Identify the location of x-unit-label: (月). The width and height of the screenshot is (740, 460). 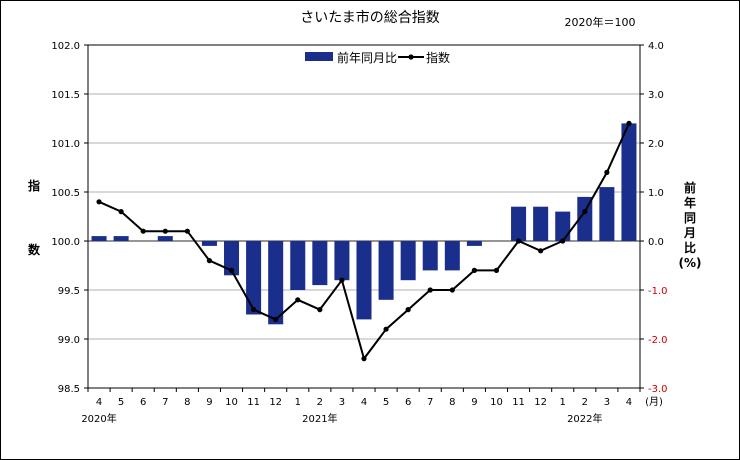
(654, 402).